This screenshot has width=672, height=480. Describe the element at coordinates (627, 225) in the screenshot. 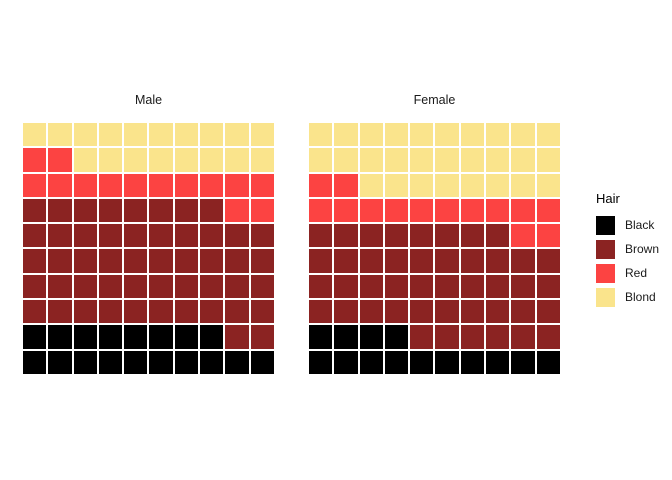

I see `legend-item-black: Black` at that location.